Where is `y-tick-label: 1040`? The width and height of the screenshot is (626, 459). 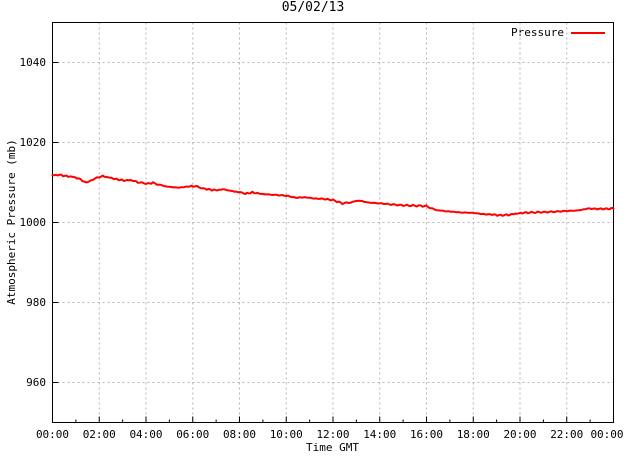
y-tick-label: 1040 is located at coordinates (33, 62).